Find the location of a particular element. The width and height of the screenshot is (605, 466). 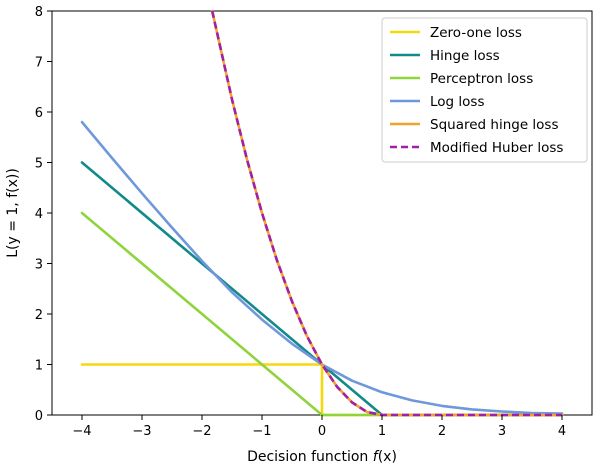

x-tick-label: −1 is located at coordinates (261, 431).